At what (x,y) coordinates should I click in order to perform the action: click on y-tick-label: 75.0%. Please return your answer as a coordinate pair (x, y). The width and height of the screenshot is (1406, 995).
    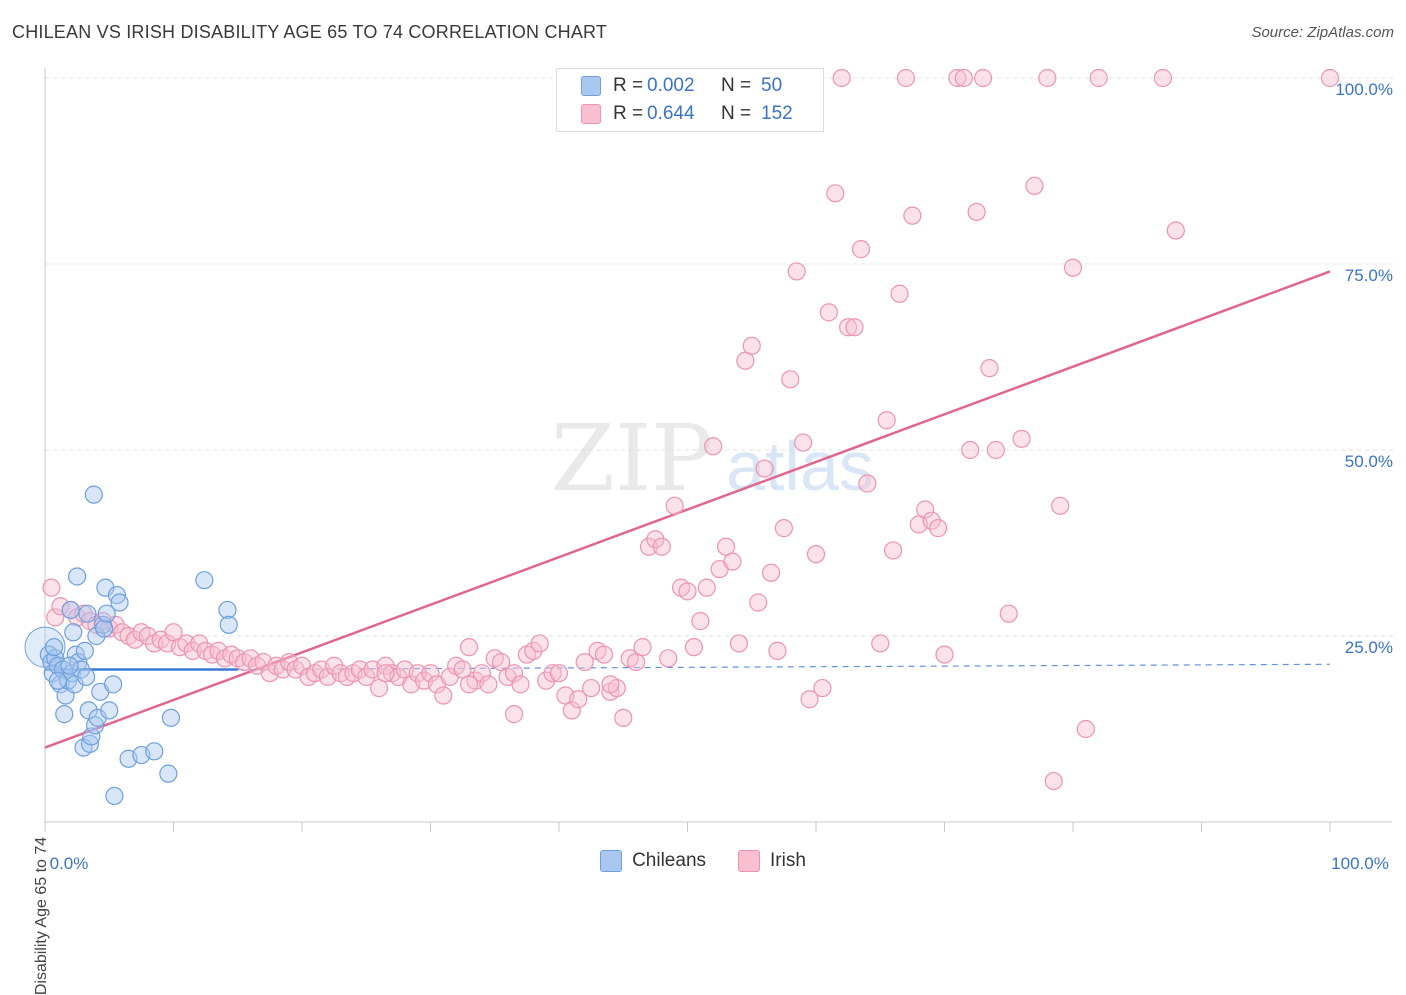
    Looking at the image, I should click on (1369, 275).